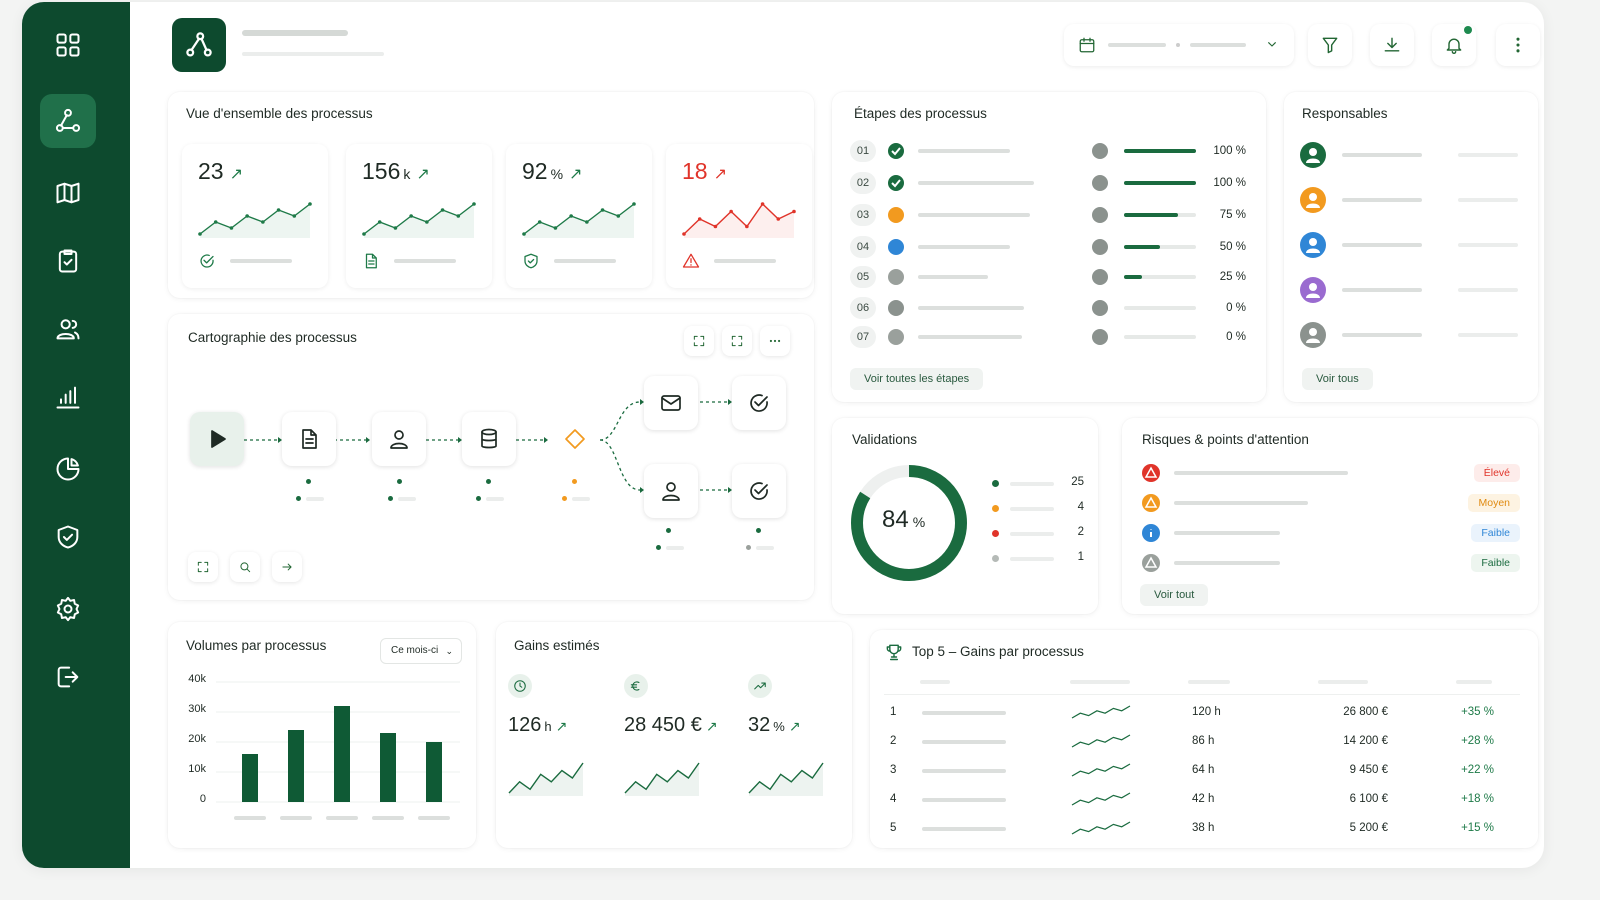 The image size is (1600, 900). I want to click on process-node-user, so click(399, 439).